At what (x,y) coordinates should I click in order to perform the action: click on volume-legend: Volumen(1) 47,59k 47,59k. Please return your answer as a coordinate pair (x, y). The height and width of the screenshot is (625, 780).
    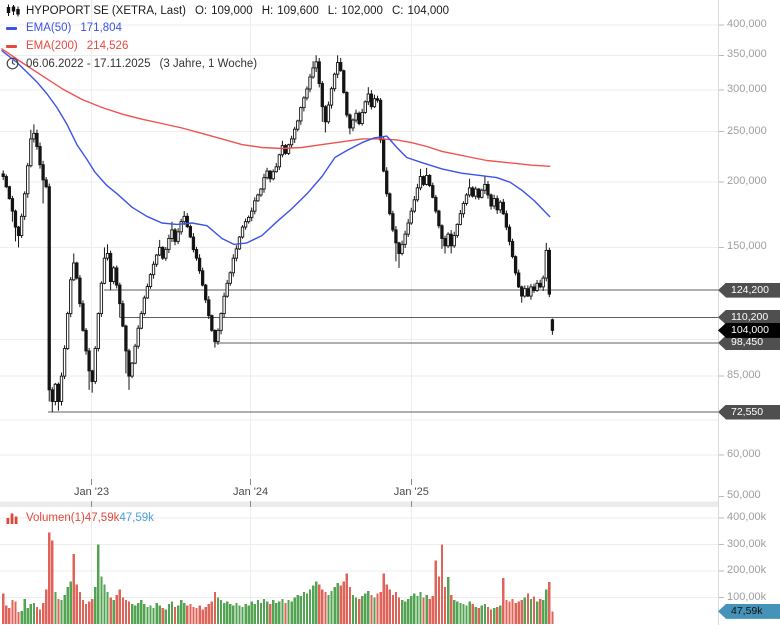
    Looking at the image, I should click on (80, 518).